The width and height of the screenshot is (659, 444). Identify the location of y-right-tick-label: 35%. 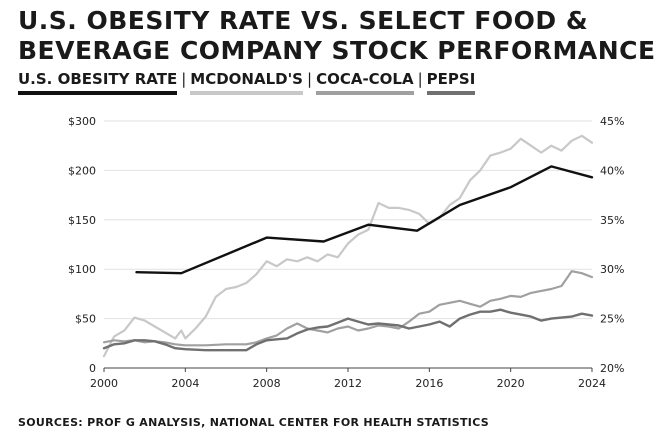
(612, 220).